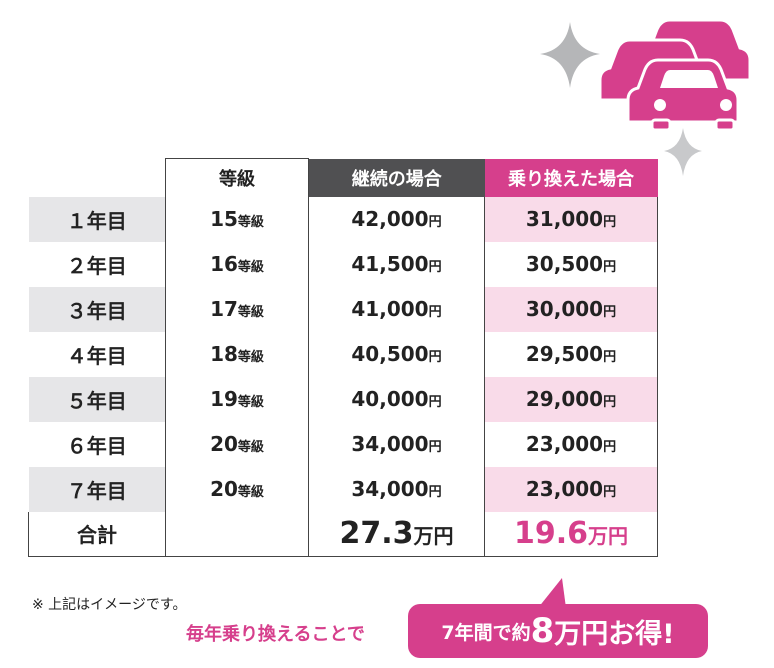 Image resolution: width=774 pixels, height=668 pixels. Describe the element at coordinates (396, 264) in the screenshot. I see `continue-cell: 41,500円` at that location.